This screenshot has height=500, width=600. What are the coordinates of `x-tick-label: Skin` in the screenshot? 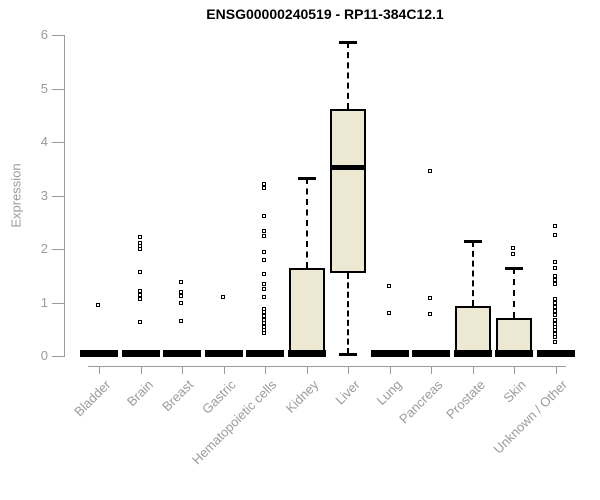 It's located at (514, 391).